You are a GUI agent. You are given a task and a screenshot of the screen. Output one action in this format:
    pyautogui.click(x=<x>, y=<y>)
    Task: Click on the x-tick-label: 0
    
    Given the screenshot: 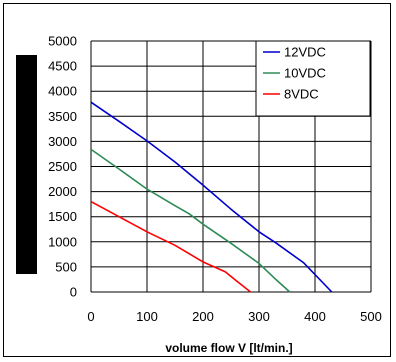 What is the action you would take?
    pyautogui.click(x=90, y=316)
    